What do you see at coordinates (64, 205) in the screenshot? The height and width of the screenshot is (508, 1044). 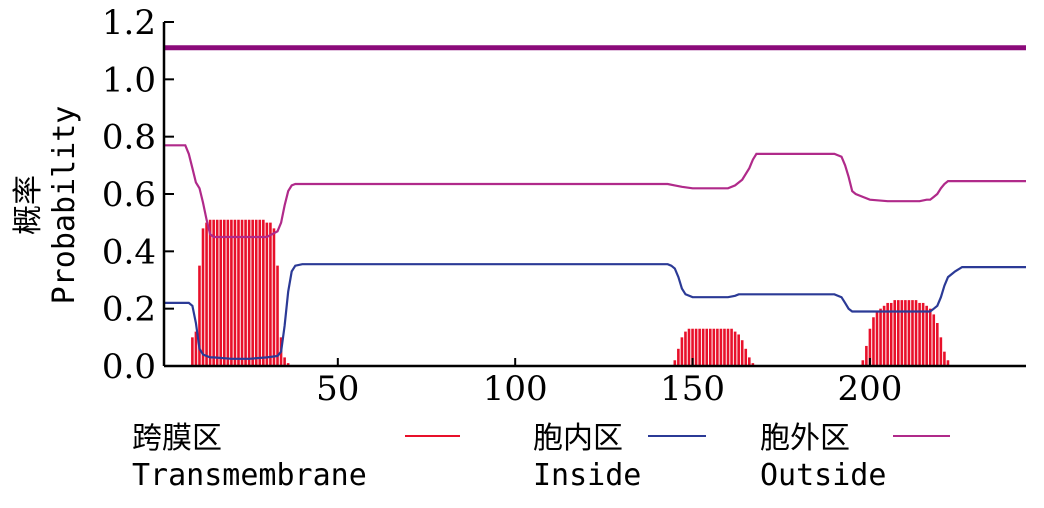 I see `y-axis-label-en: Probability` at bounding box center [64, 205].